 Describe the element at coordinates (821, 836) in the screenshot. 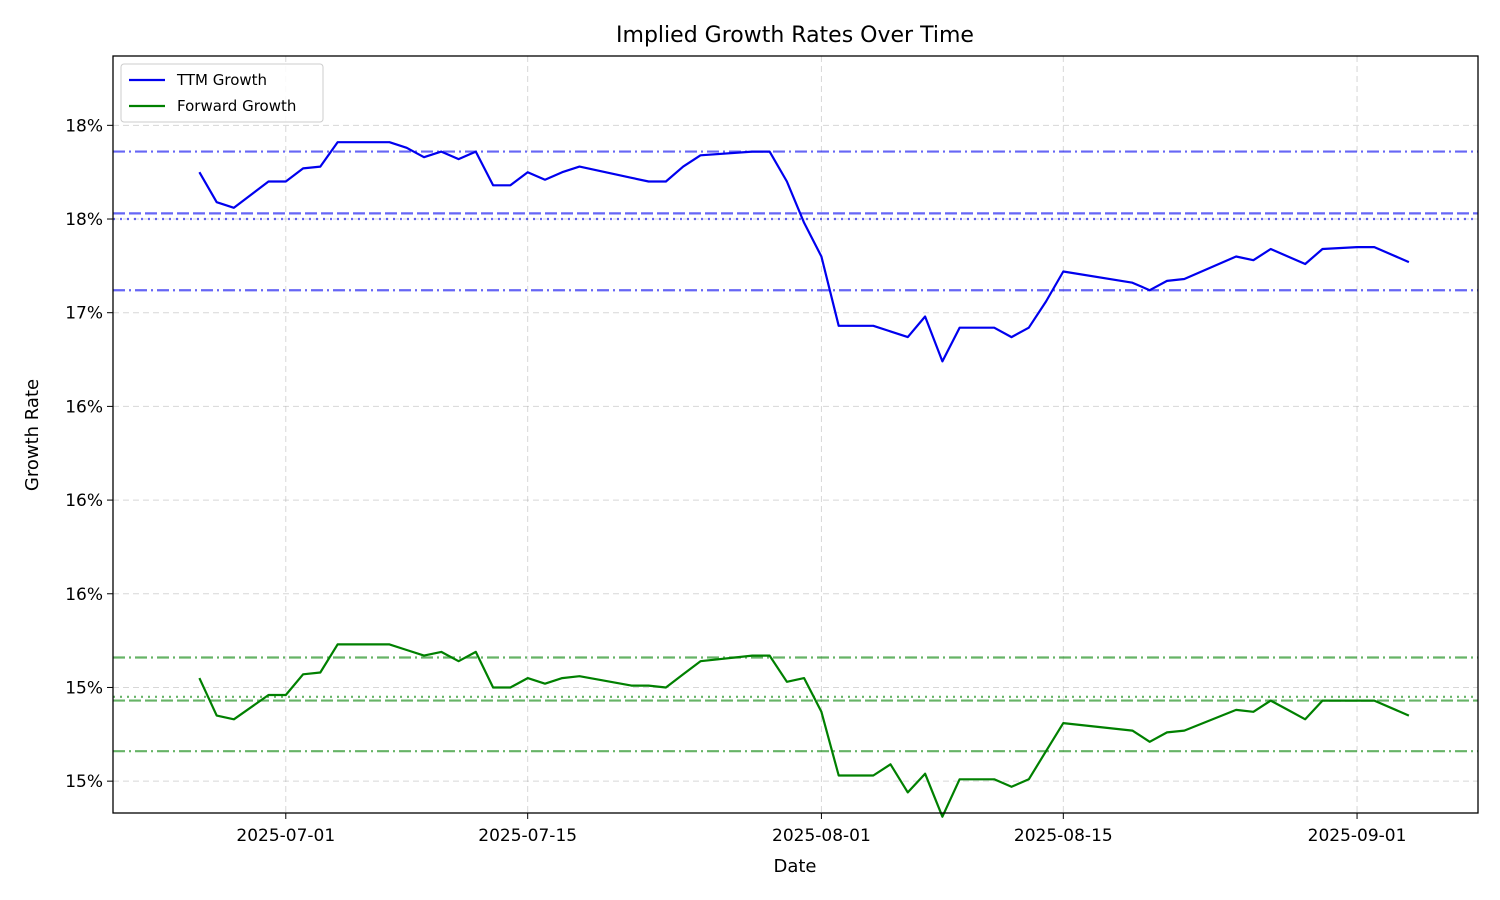

I see `x-tick-label: 2025-08-01` at that location.